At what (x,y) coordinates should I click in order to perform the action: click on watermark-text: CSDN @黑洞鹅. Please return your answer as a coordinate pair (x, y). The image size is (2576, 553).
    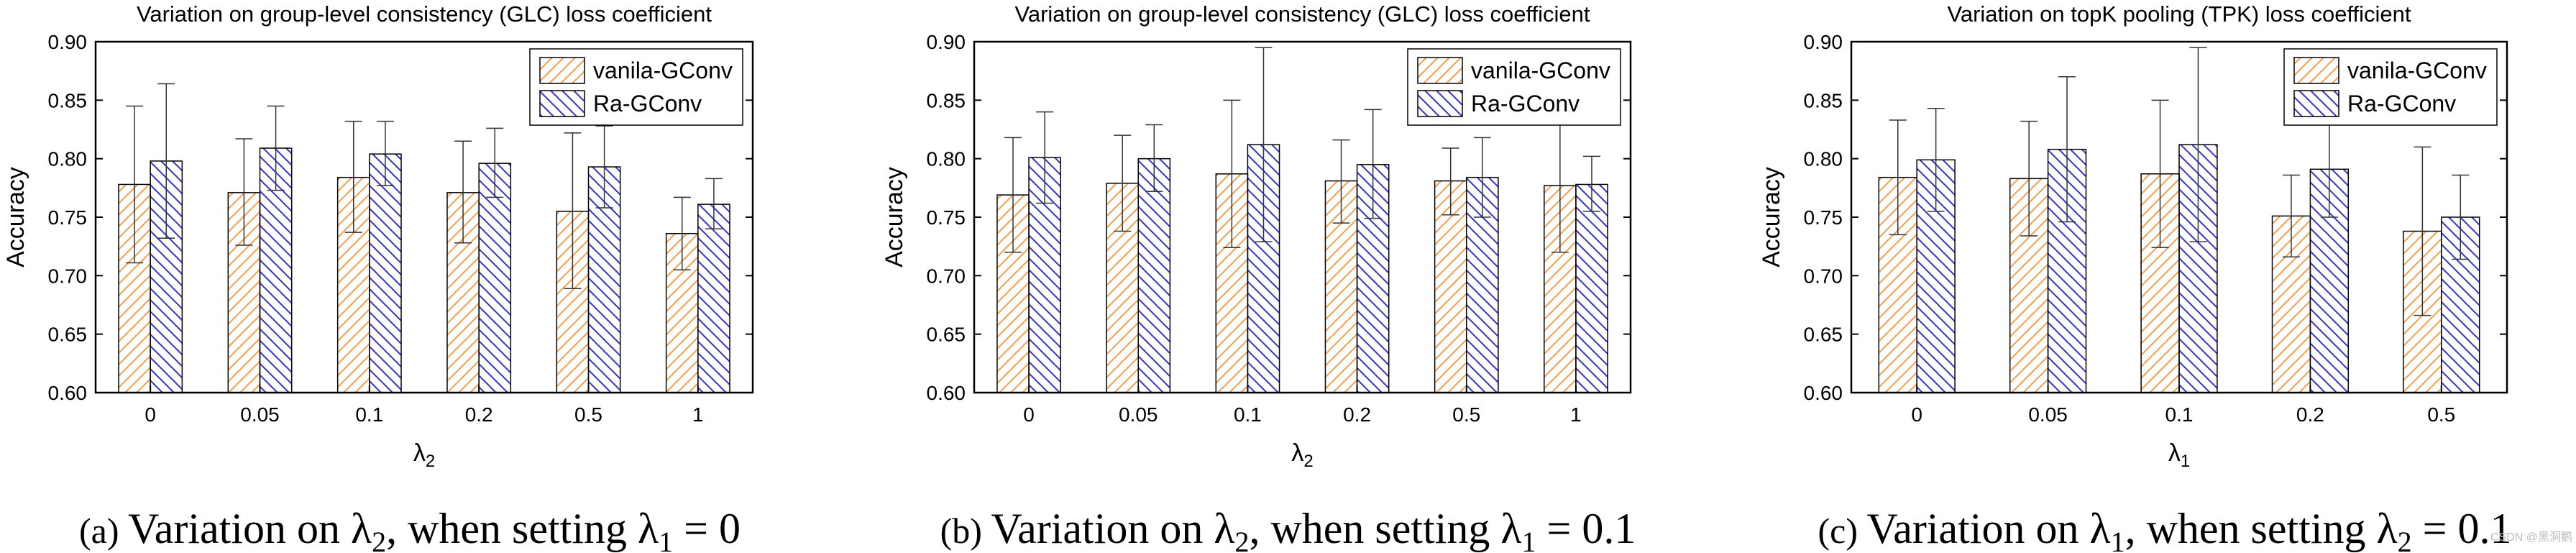
    Looking at the image, I should click on (2531, 537).